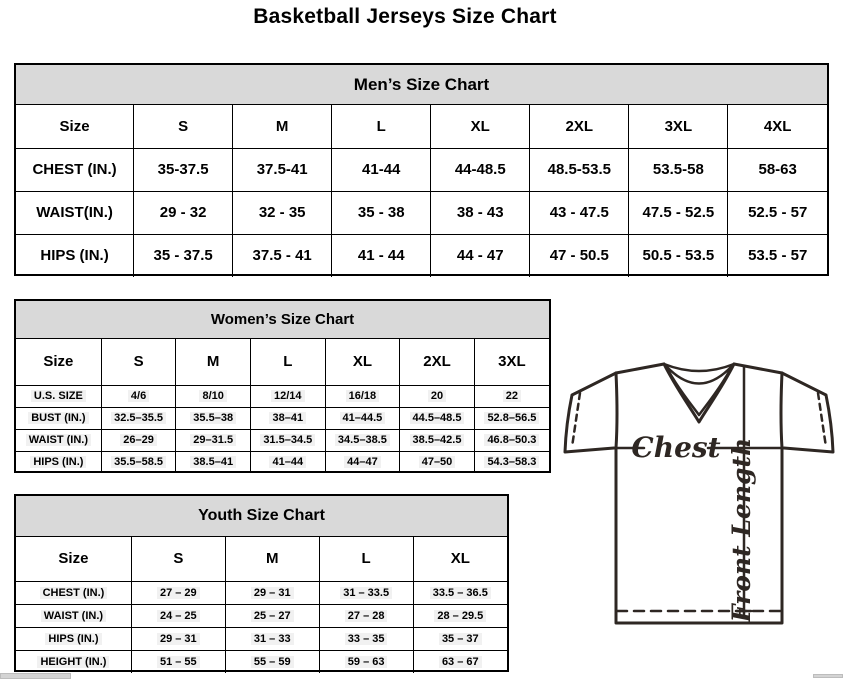  What do you see at coordinates (511, 362) in the screenshot?
I see `column-header: 3XL` at bounding box center [511, 362].